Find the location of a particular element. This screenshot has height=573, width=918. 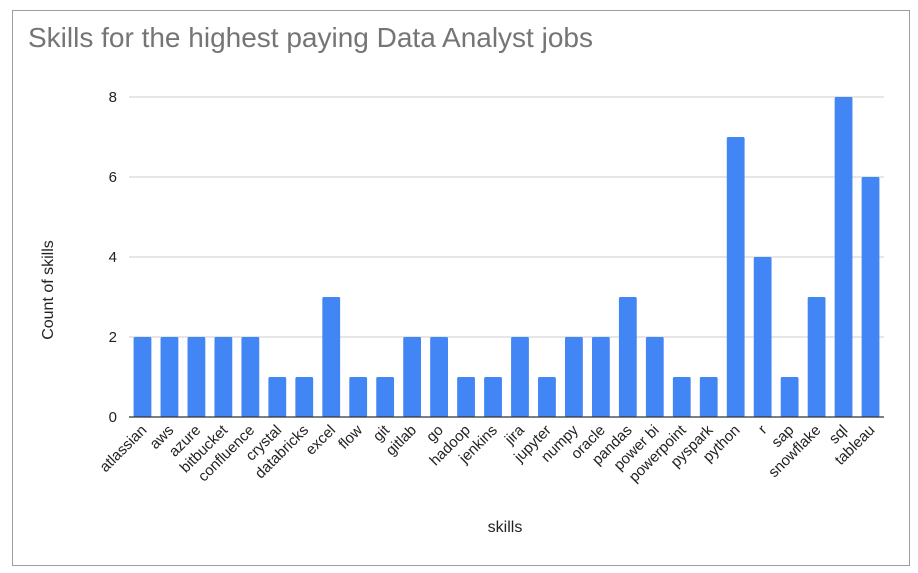

bar-git is located at coordinates (385, 397).